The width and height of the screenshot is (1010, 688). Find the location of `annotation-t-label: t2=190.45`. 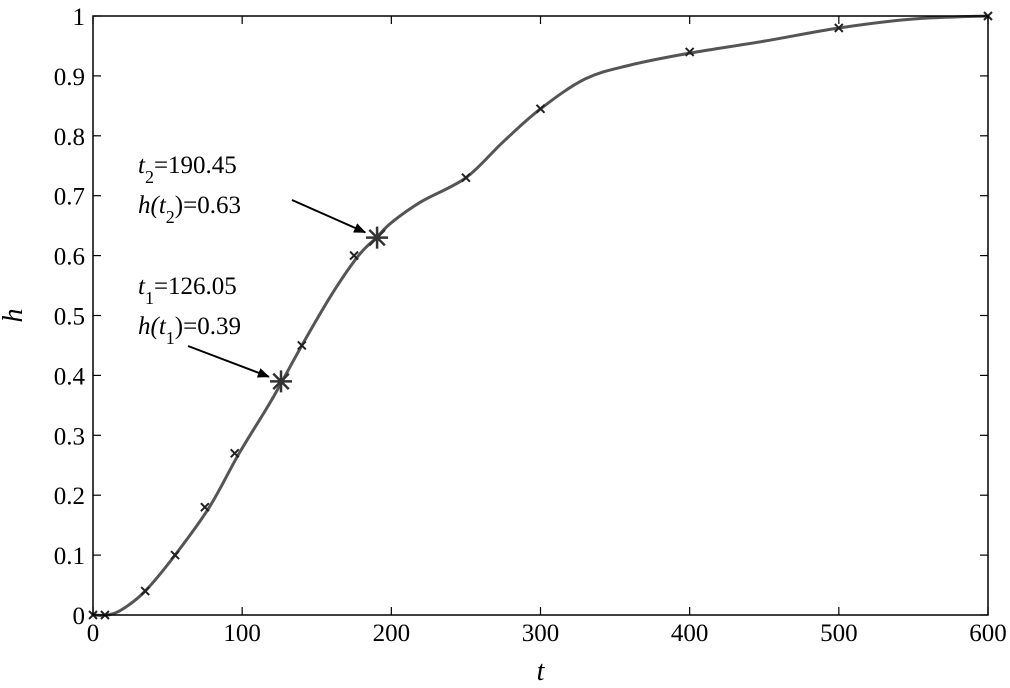

annotation-t-label: t2=190.45 is located at coordinates (187, 169).